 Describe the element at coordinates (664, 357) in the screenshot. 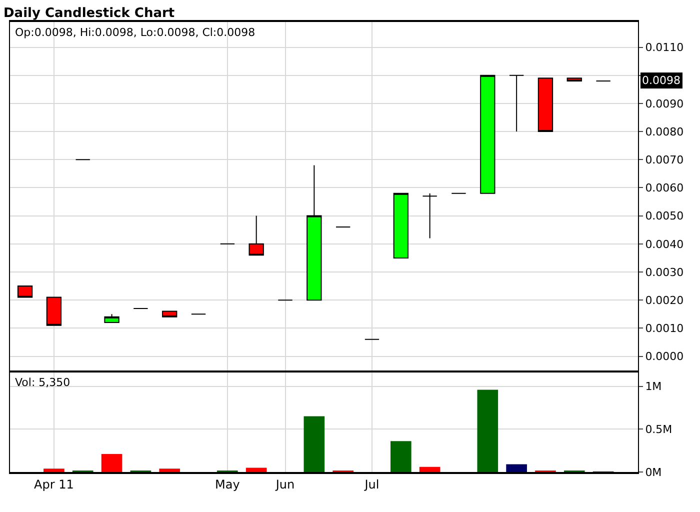

I see `y-tick-label: 0.0000` at that location.